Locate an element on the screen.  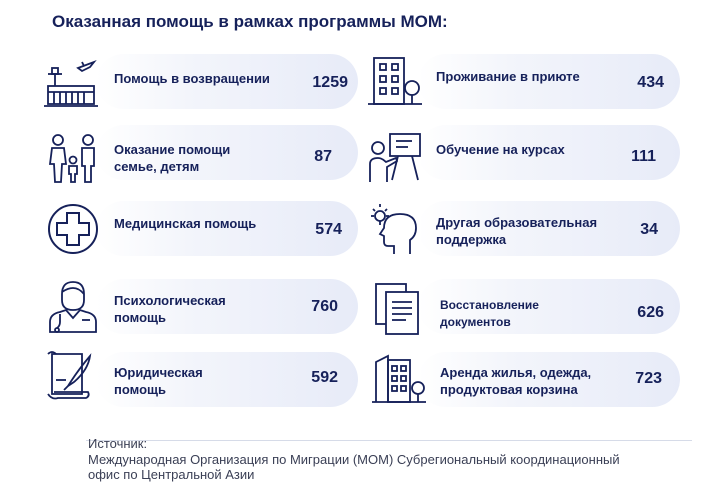
source-heading: Источник: is located at coordinates (118, 443).